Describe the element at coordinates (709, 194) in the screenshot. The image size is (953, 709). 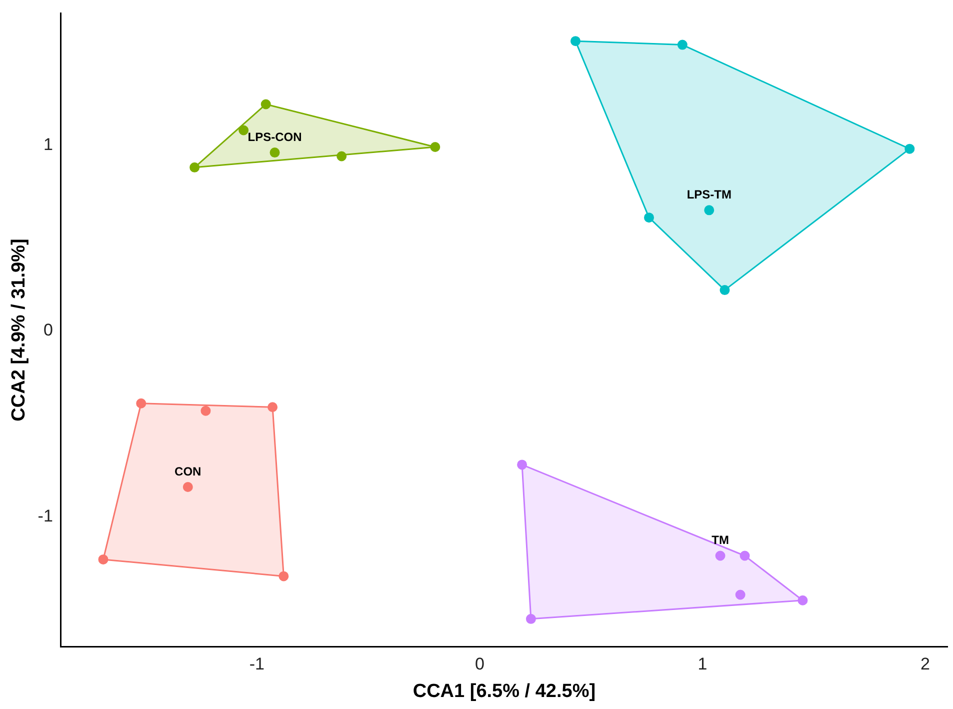
I see `series-label: LPS-TM` at that location.